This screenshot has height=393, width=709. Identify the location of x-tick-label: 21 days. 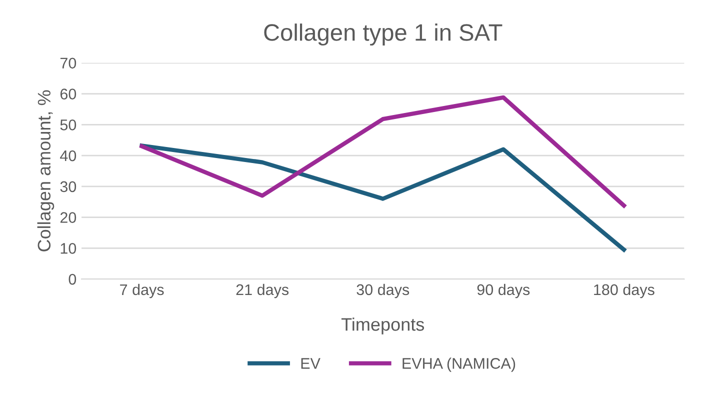
(262, 291).